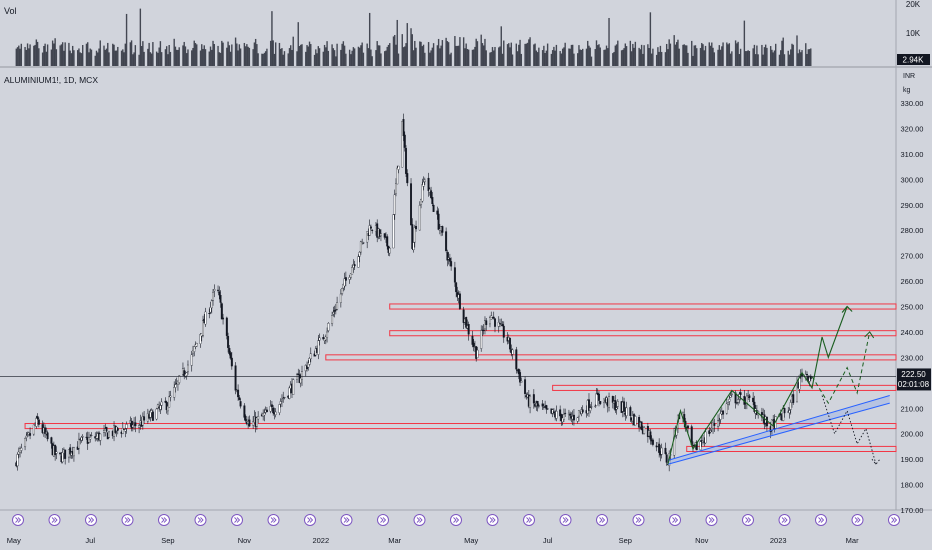  Describe the element at coordinates (912, 154) in the screenshot. I see `price-tick-label: 310.00` at that location.